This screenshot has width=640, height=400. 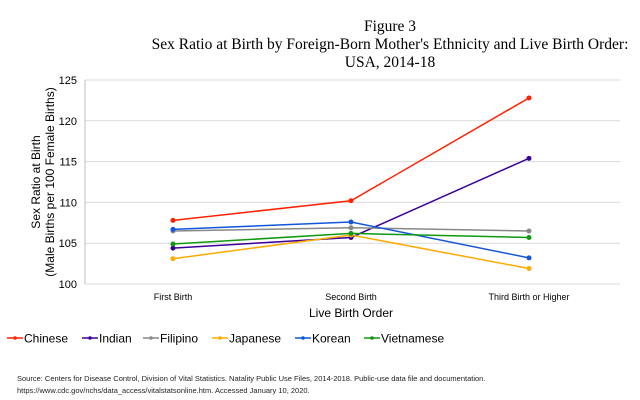 I want to click on legend-marker-filipino, so click(x=151, y=338).